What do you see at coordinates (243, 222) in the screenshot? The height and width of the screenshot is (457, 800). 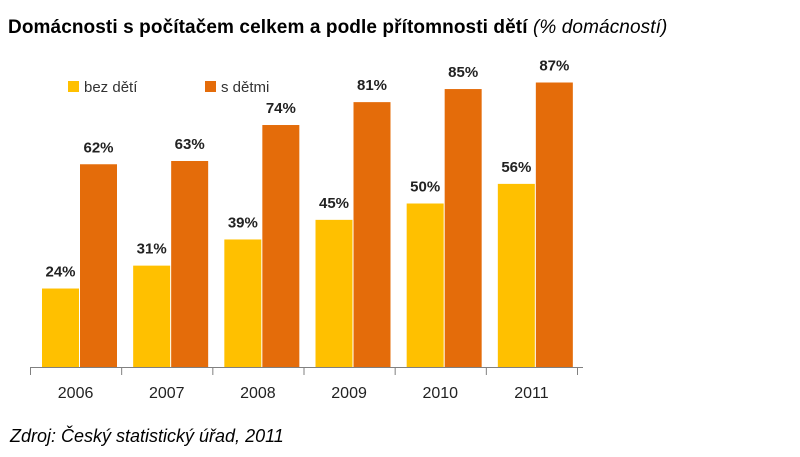 I see `data-label-bez-deti-2008: 39%` at bounding box center [243, 222].